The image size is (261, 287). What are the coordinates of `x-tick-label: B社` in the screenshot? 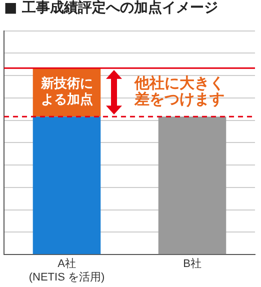 It's located at (192, 263).